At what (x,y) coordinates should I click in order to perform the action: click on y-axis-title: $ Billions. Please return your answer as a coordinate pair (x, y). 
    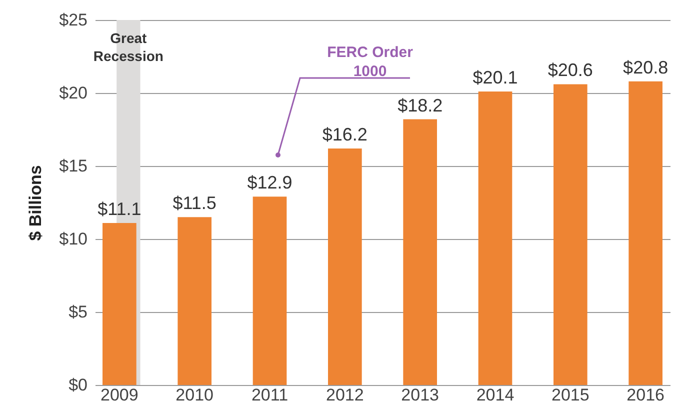
    Looking at the image, I should click on (36, 203).